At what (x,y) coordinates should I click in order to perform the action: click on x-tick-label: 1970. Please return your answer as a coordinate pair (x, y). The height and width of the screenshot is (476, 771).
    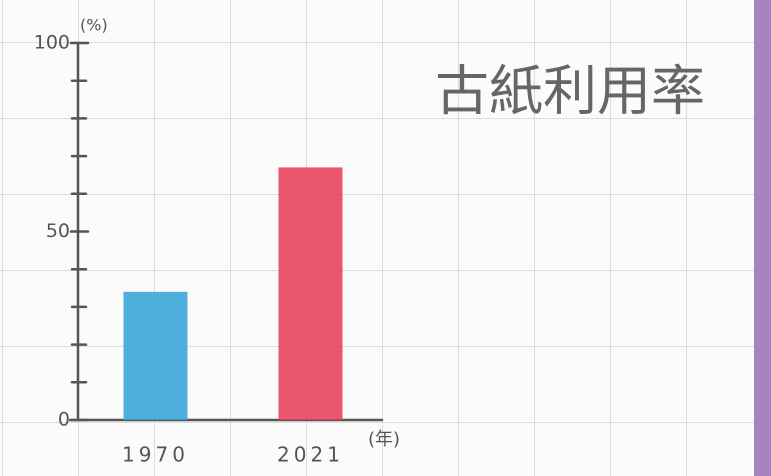
    Looking at the image, I should click on (155, 455).